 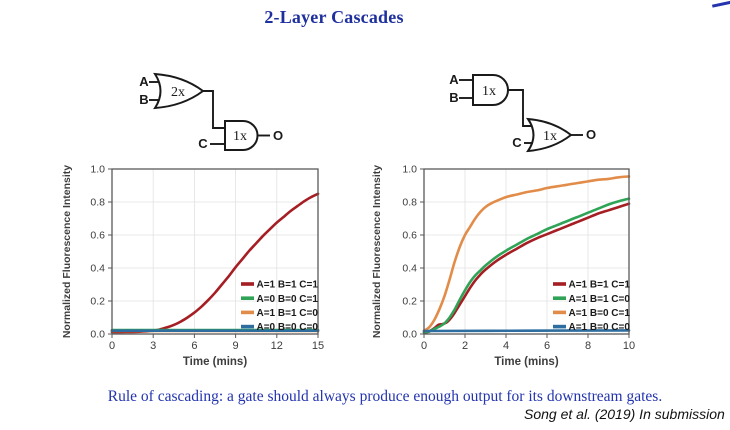 I want to click on legend-label: A=0 B=0 C=0, so click(x=288, y=327).